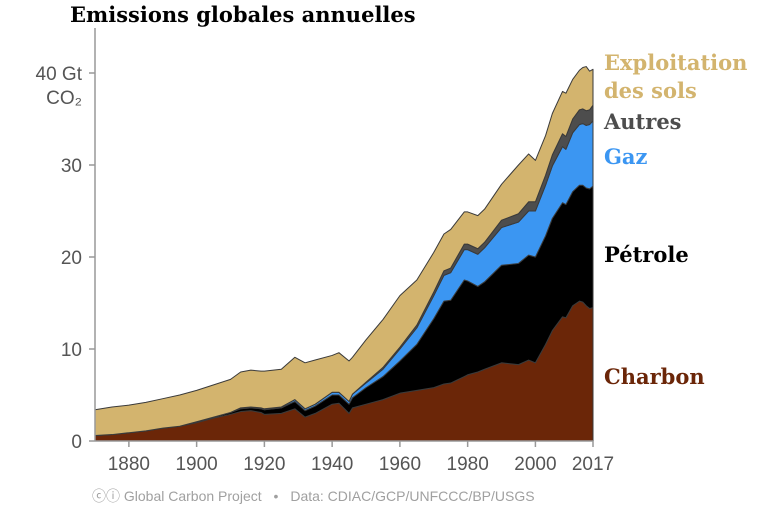 The width and height of the screenshot is (768, 506). What do you see at coordinates (76, 442) in the screenshot?
I see `y-tick-label: 0` at bounding box center [76, 442].